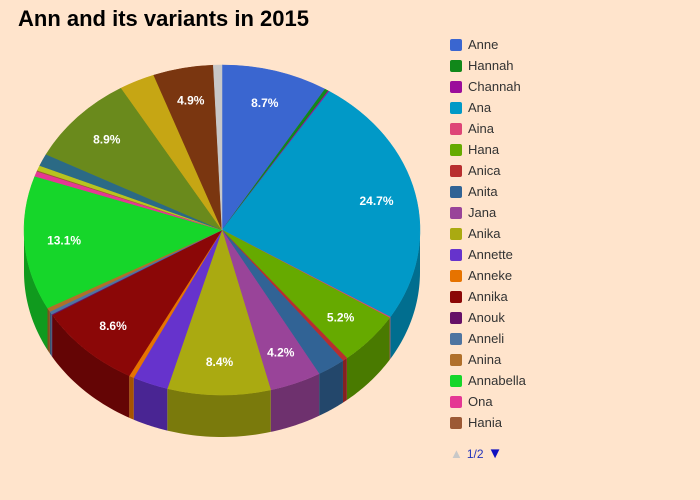 This screenshot has height=500, width=700. I want to click on legend-item-anita: Anita, so click(488, 191).